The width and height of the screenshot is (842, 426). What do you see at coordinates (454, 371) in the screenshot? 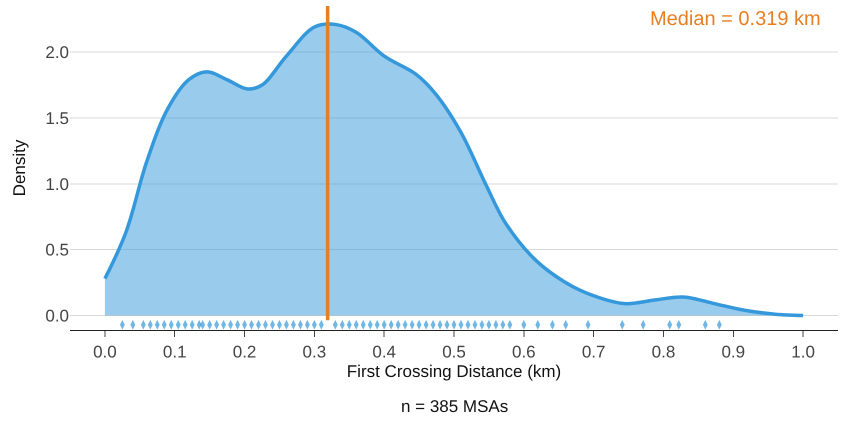
I see `x-axis-title: First Crossing Distance (km)` at bounding box center [454, 371].